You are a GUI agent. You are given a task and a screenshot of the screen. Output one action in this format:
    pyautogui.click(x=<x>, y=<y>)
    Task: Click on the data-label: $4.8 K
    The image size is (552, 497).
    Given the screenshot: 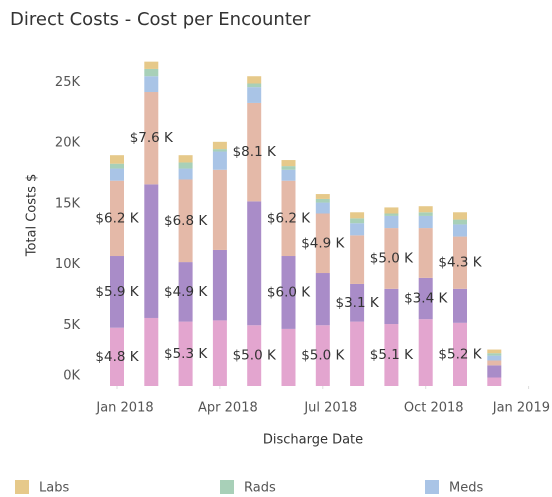 What is the action you would take?
    pyautogui.click(x=117, y=357)
    